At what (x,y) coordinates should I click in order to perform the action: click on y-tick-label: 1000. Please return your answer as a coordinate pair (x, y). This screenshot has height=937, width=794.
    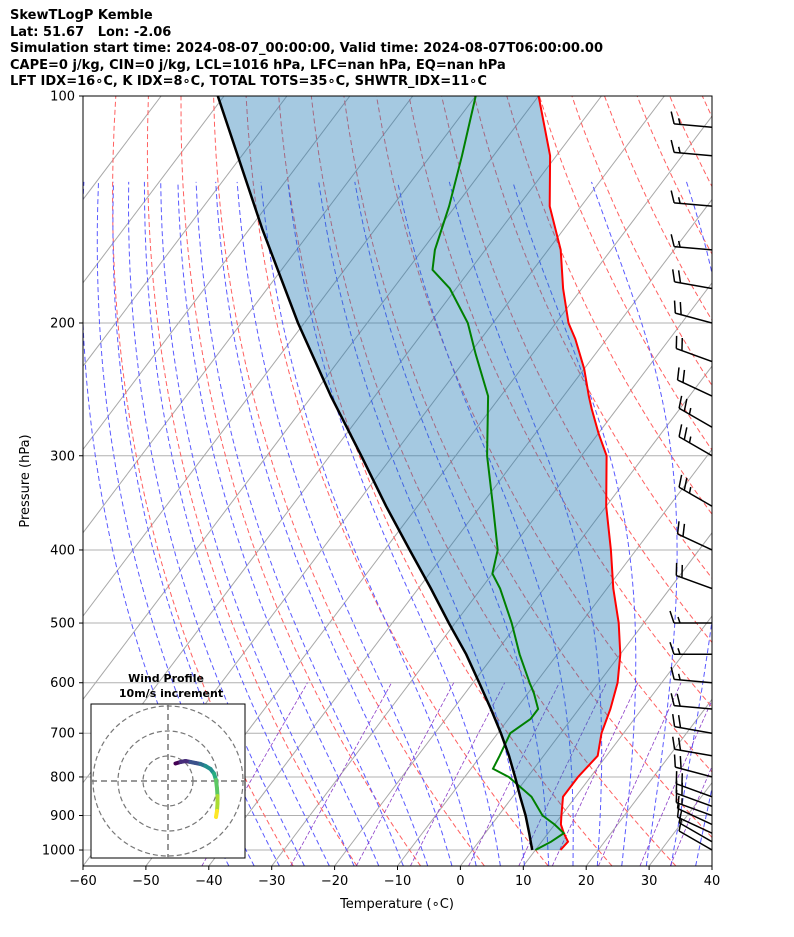
    Looking at the image, I should click on (58, 851).